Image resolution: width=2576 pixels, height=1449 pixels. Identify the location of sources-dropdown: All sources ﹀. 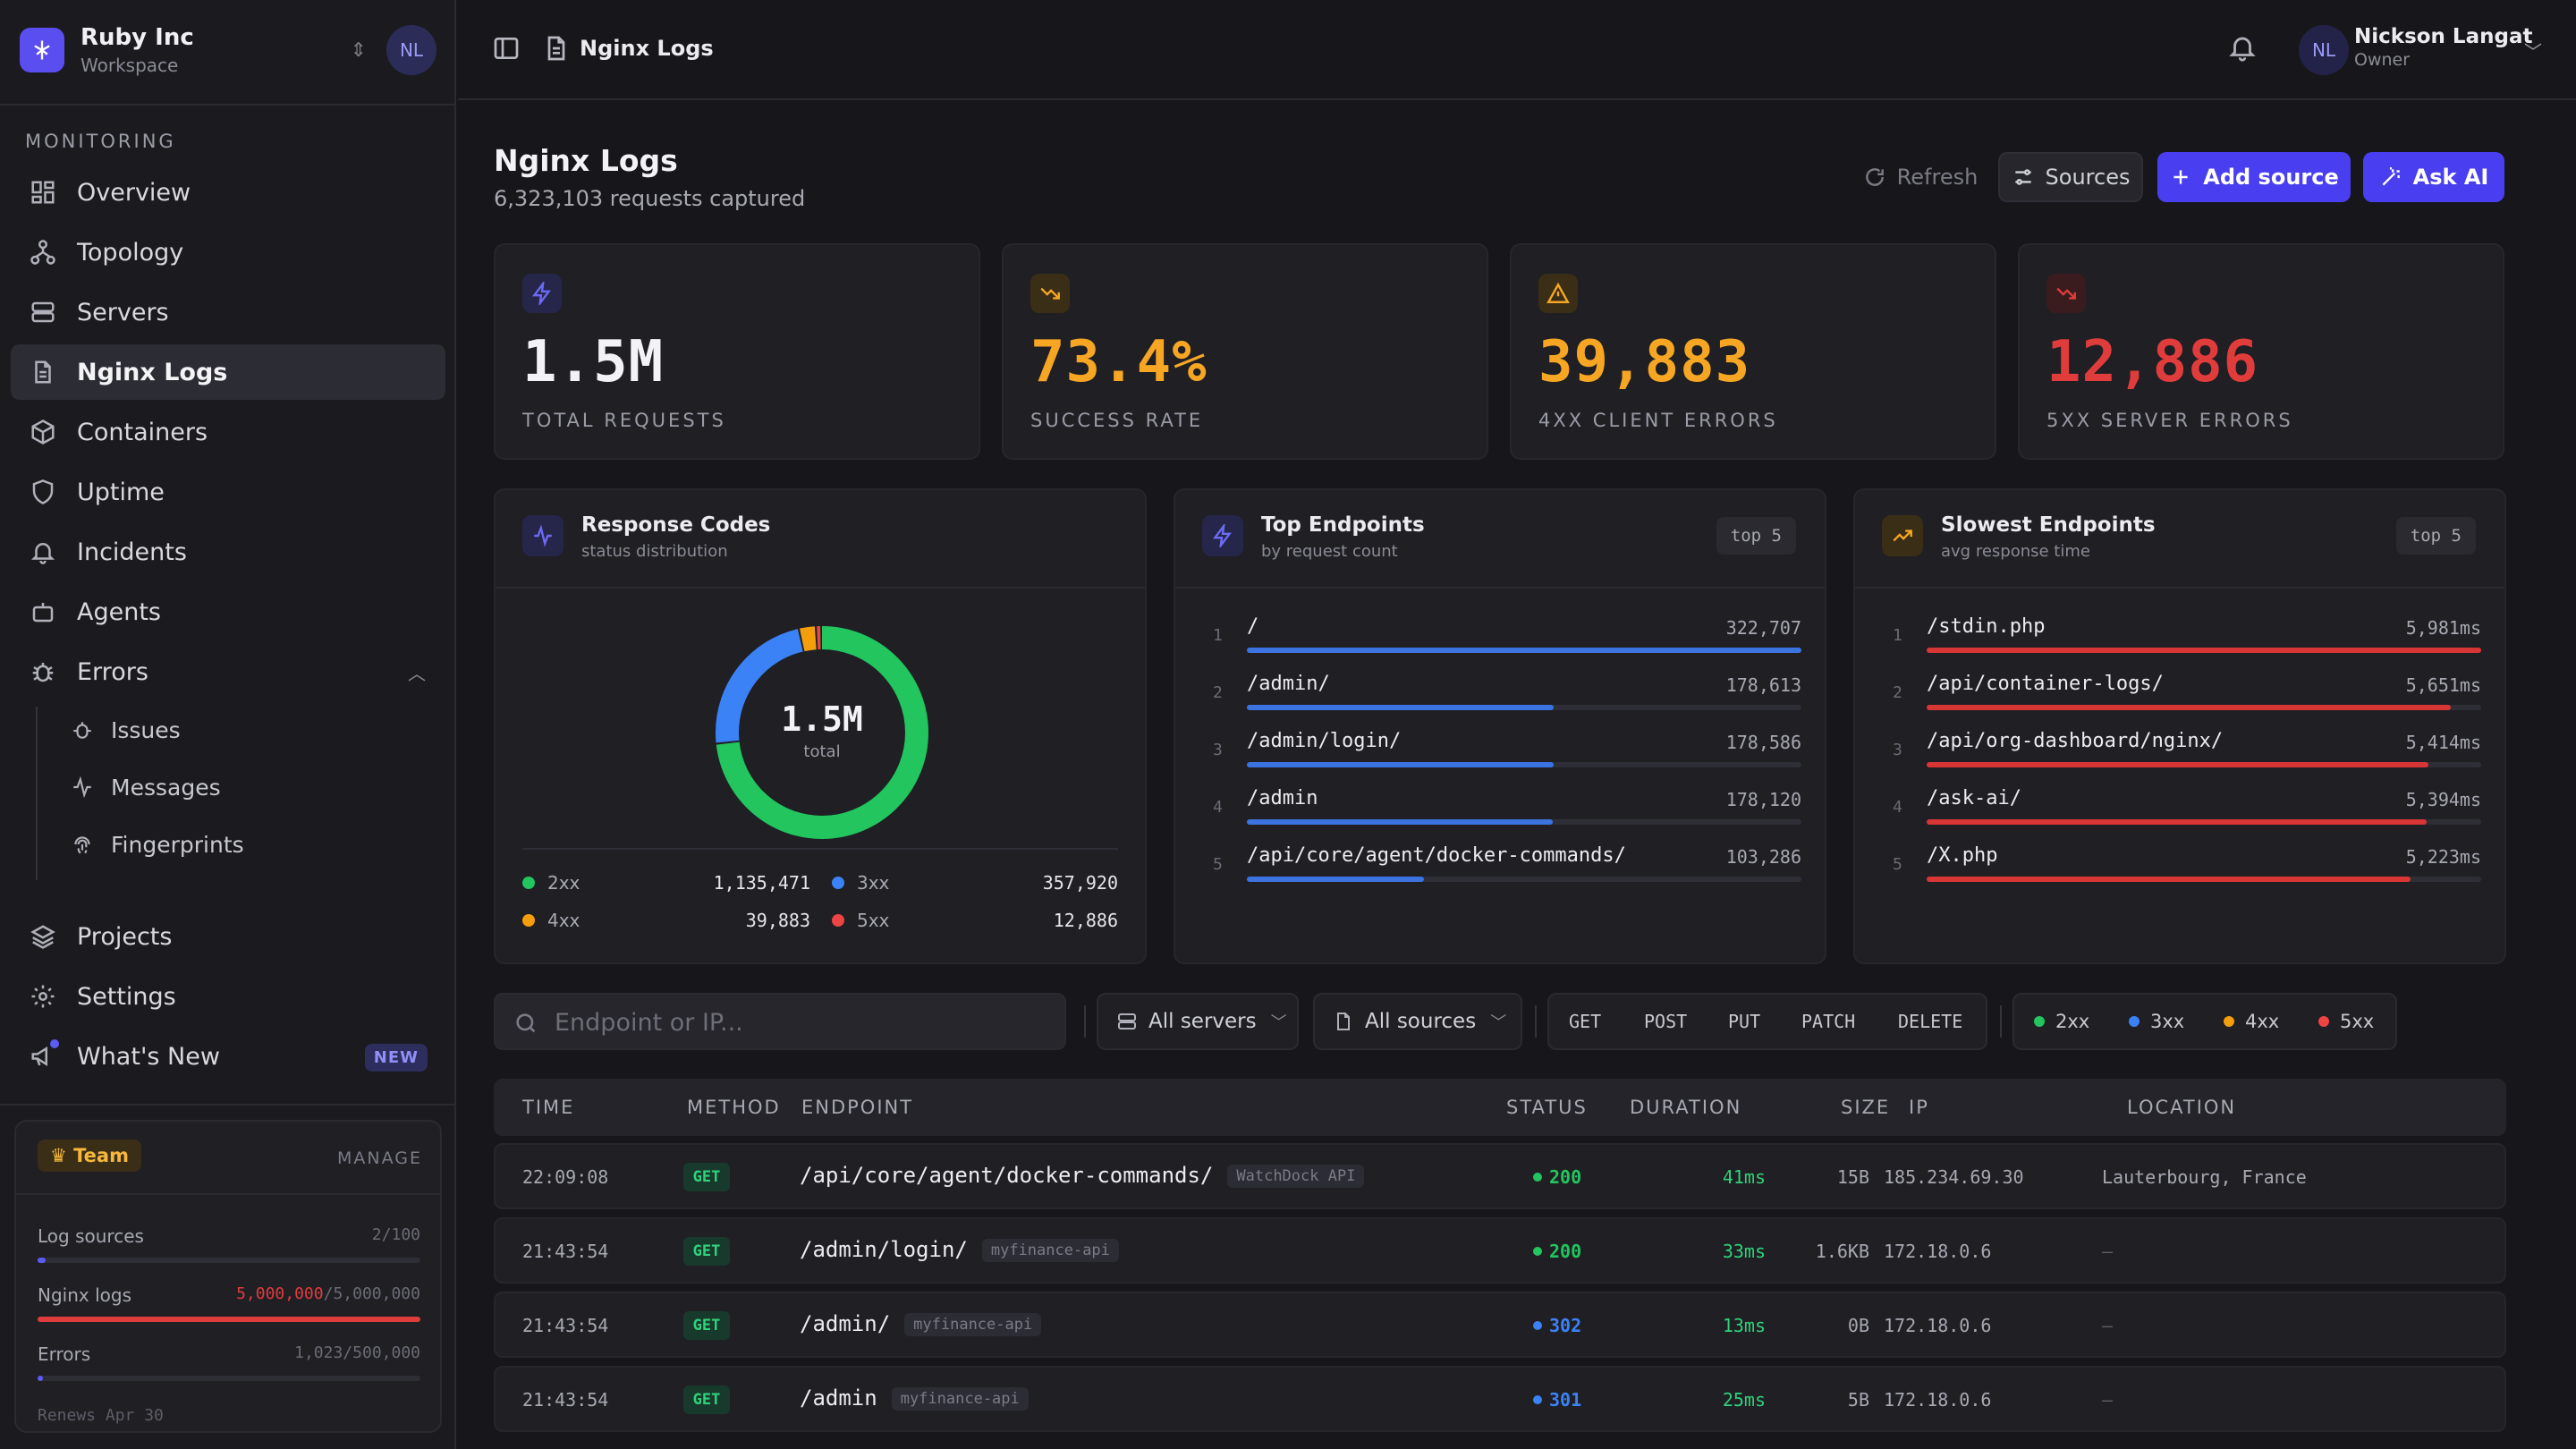
(1417, 1021).